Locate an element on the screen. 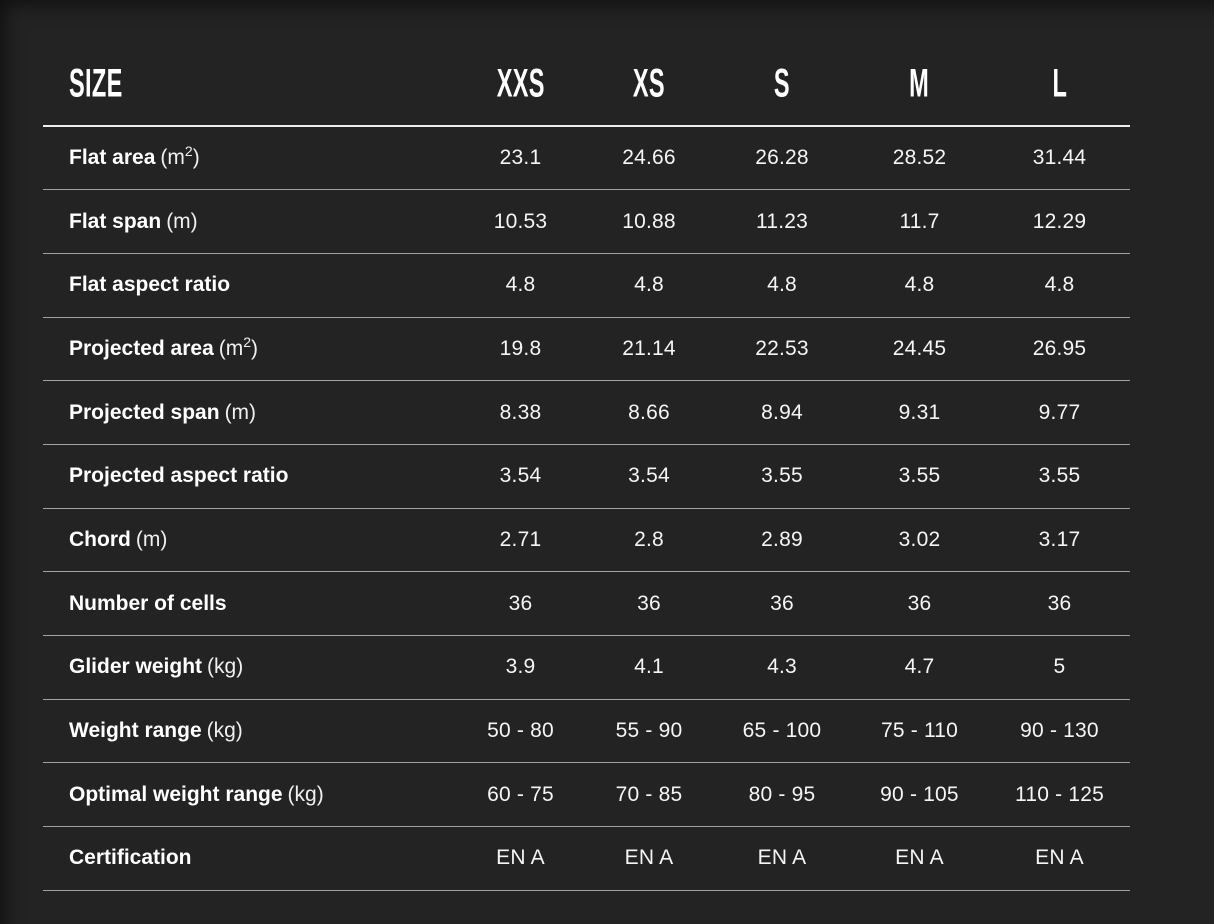 This screenshot has height=924, width=1214. cell-value: 3.9 is located at coordinates (520, 667).